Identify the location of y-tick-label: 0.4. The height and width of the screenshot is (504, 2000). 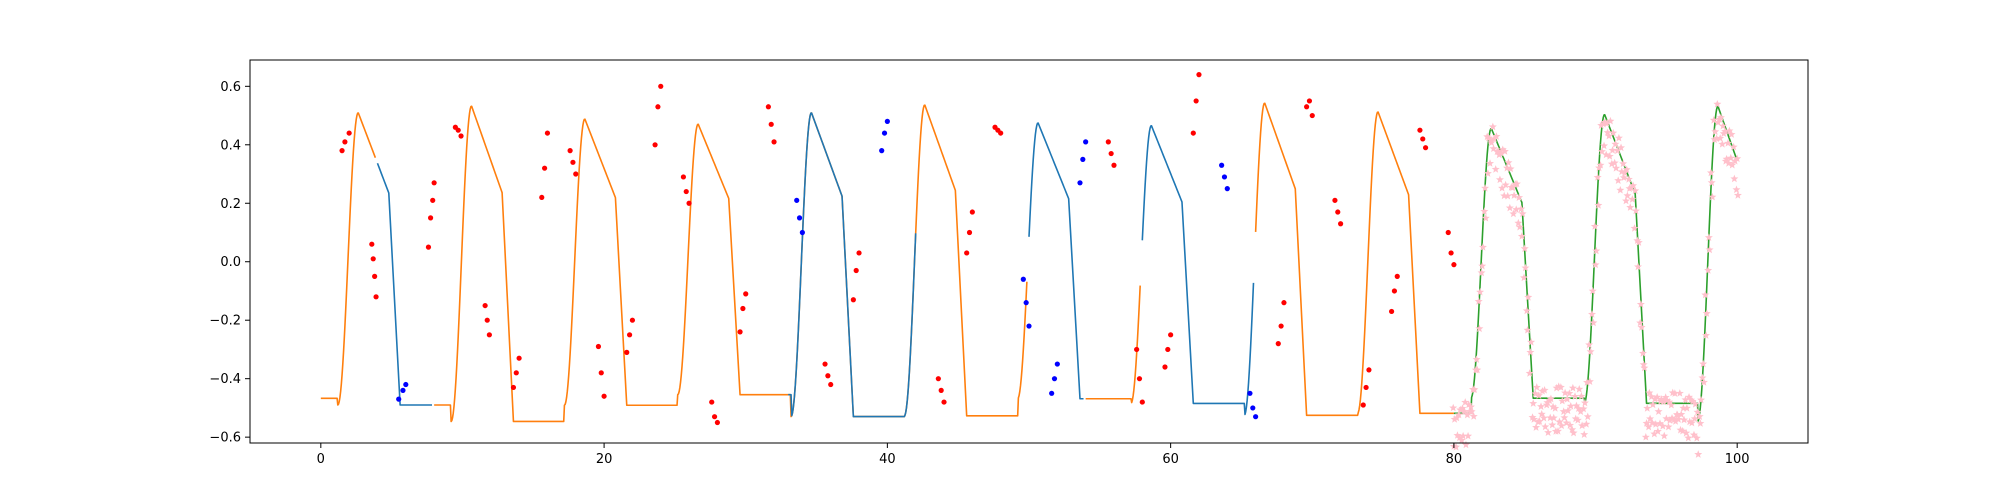
(230, 145).